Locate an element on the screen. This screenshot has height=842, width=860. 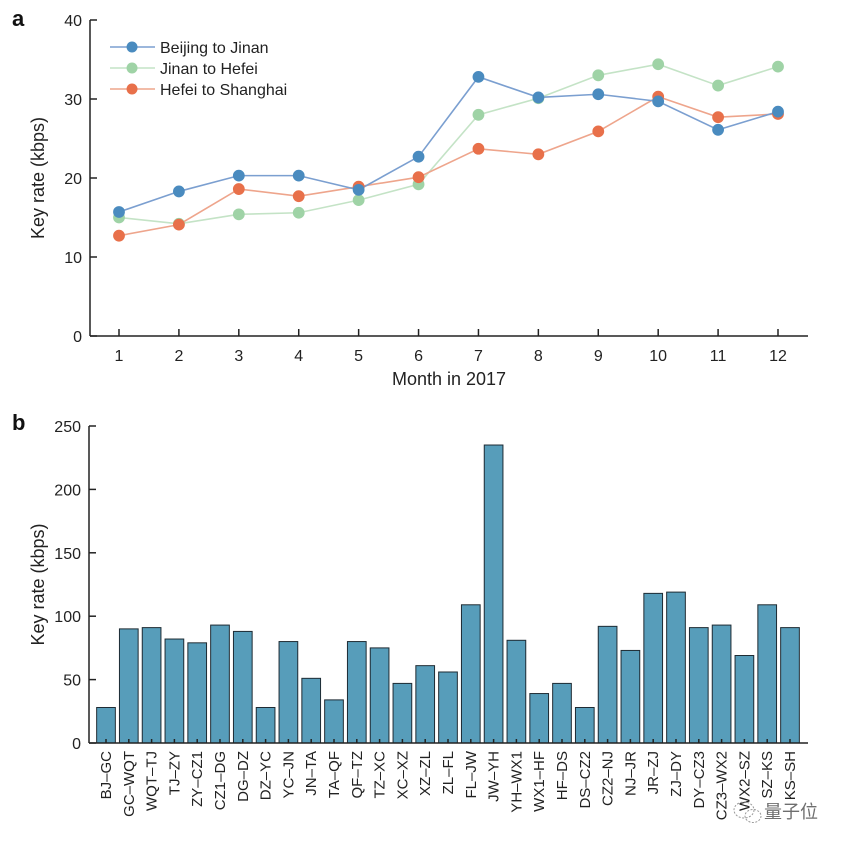
x-tick-label: 5 is located at coordinates (358, 356).